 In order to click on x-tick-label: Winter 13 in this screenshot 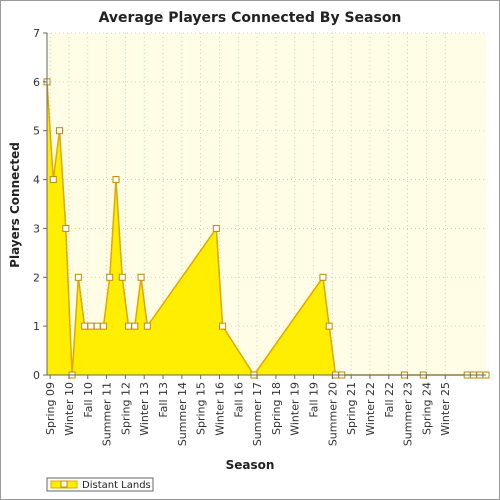, I will do `click(144, 409)`.